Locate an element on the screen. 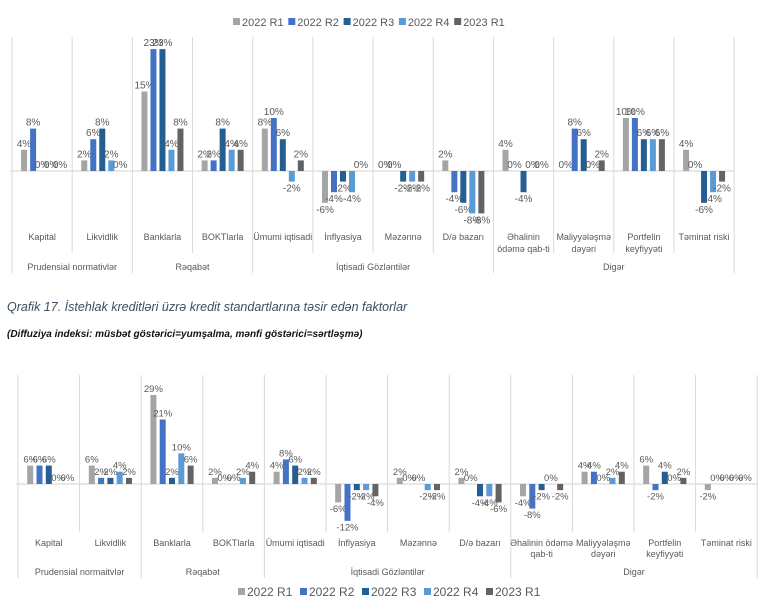 This screenshot has width=769, height=601. category-label-line: Portfelin is located at coordinates (643, 237).